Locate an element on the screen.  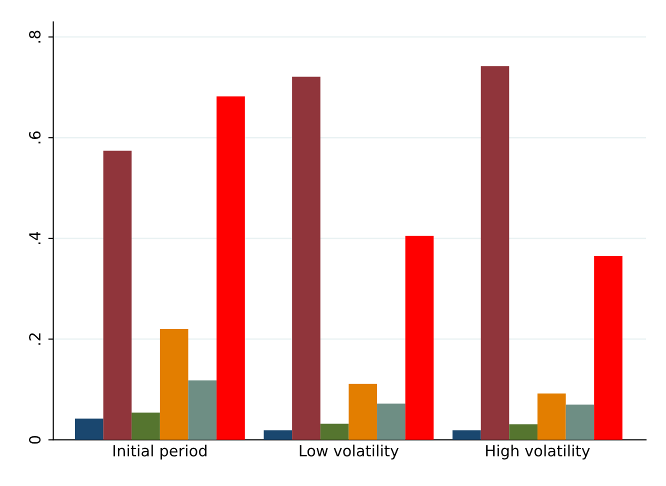
y-tick-label: 0 is located at coordinates (35, 440).